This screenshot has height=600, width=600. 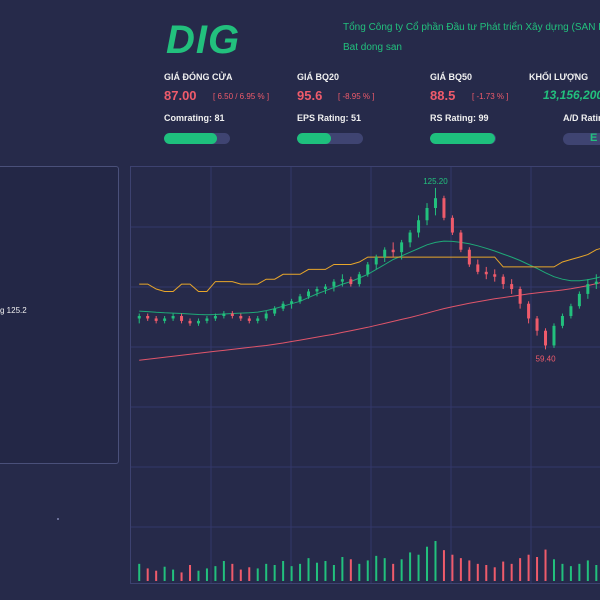 What do you see at coordinates (559, 77) in the screenshot?
I see `volume-label: KHỐI LƯỢNG` at bounding box center [559, 77].